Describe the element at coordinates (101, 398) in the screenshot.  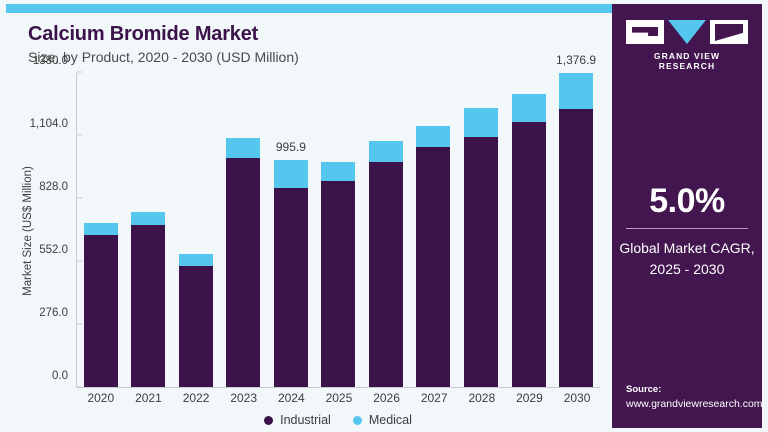
I see `x-tick-label: 2020` at that location.